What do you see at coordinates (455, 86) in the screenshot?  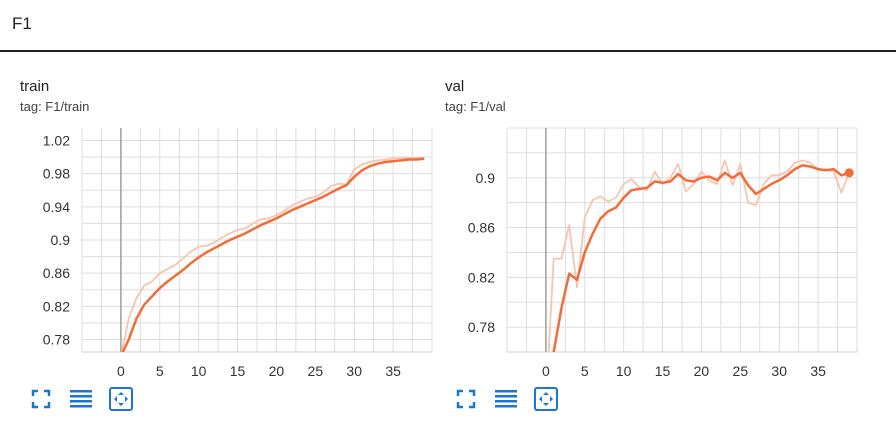 I see `card-title: val` at bounding box center [455, 86].